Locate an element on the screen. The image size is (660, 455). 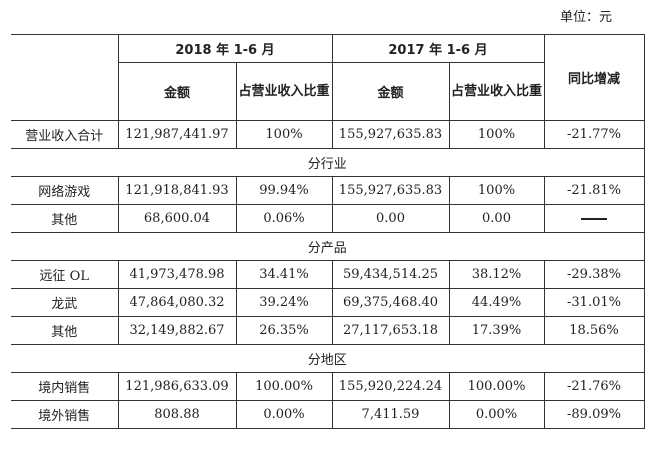
table-row-overseas: 境外销售 808.88 0.00% 7,411.59 0.00% -89.09% is located at coordinates (328, 414).